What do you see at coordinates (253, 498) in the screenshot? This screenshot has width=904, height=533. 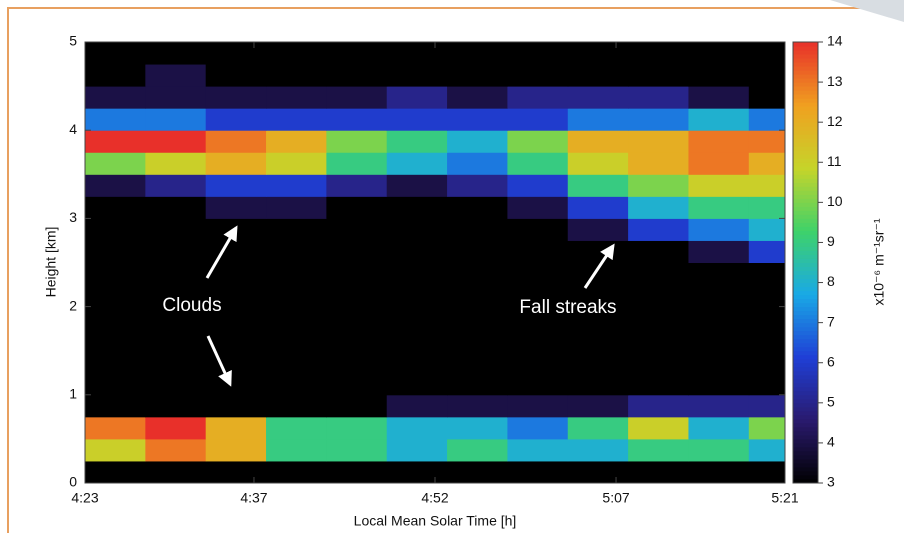 I see `x-tick-label: 4:37` at bounding box center [253, 498].